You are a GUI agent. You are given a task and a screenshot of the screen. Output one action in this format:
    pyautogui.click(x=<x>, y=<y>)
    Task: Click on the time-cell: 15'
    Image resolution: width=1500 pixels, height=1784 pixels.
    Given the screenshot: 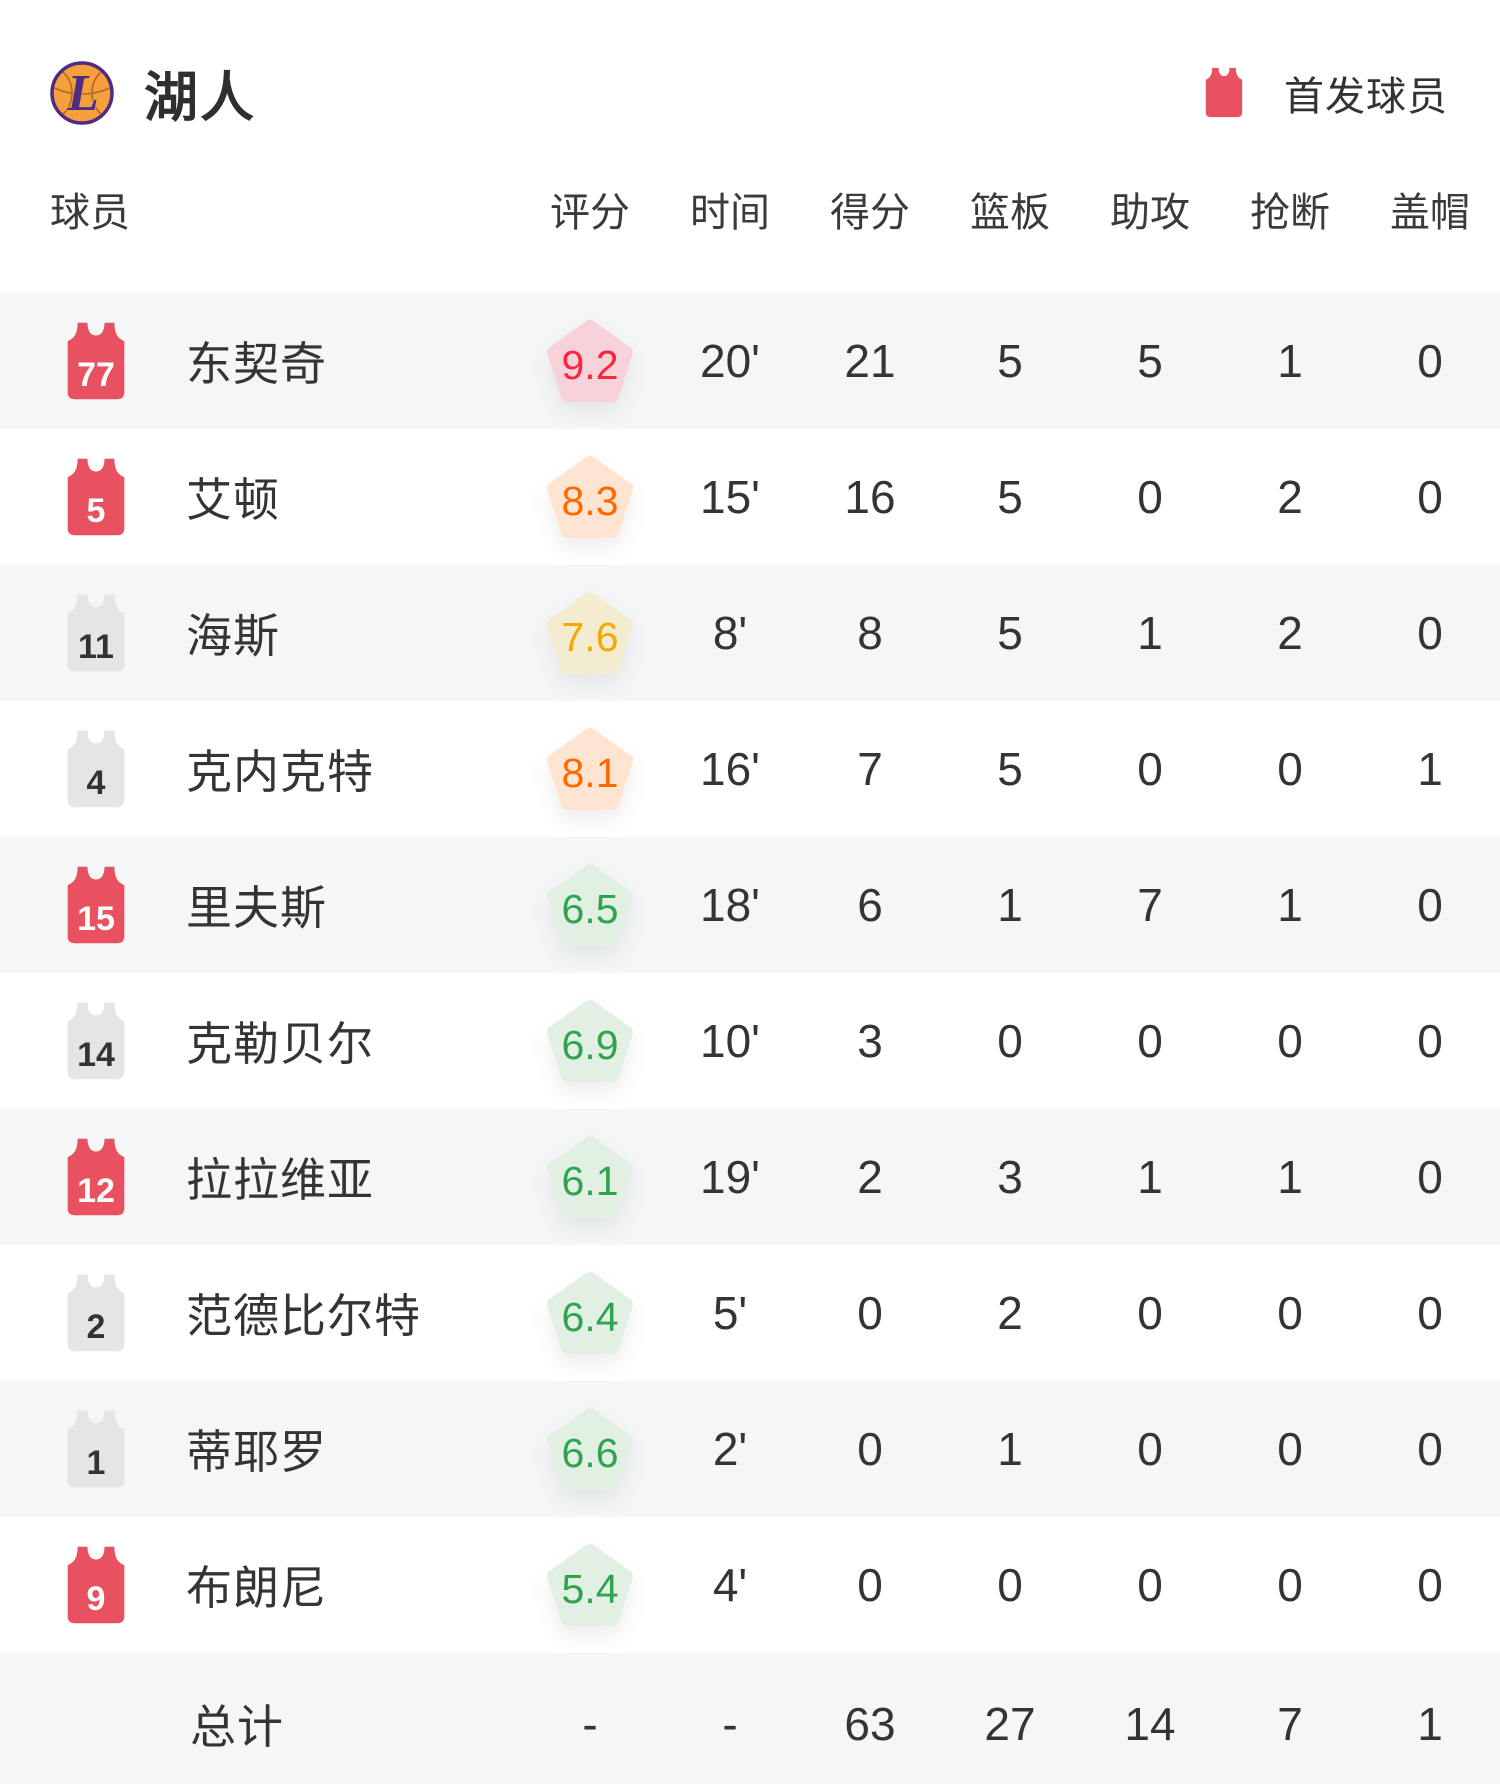 What is the action you would take?
    pyautogui.click(x=730, y=497)
    